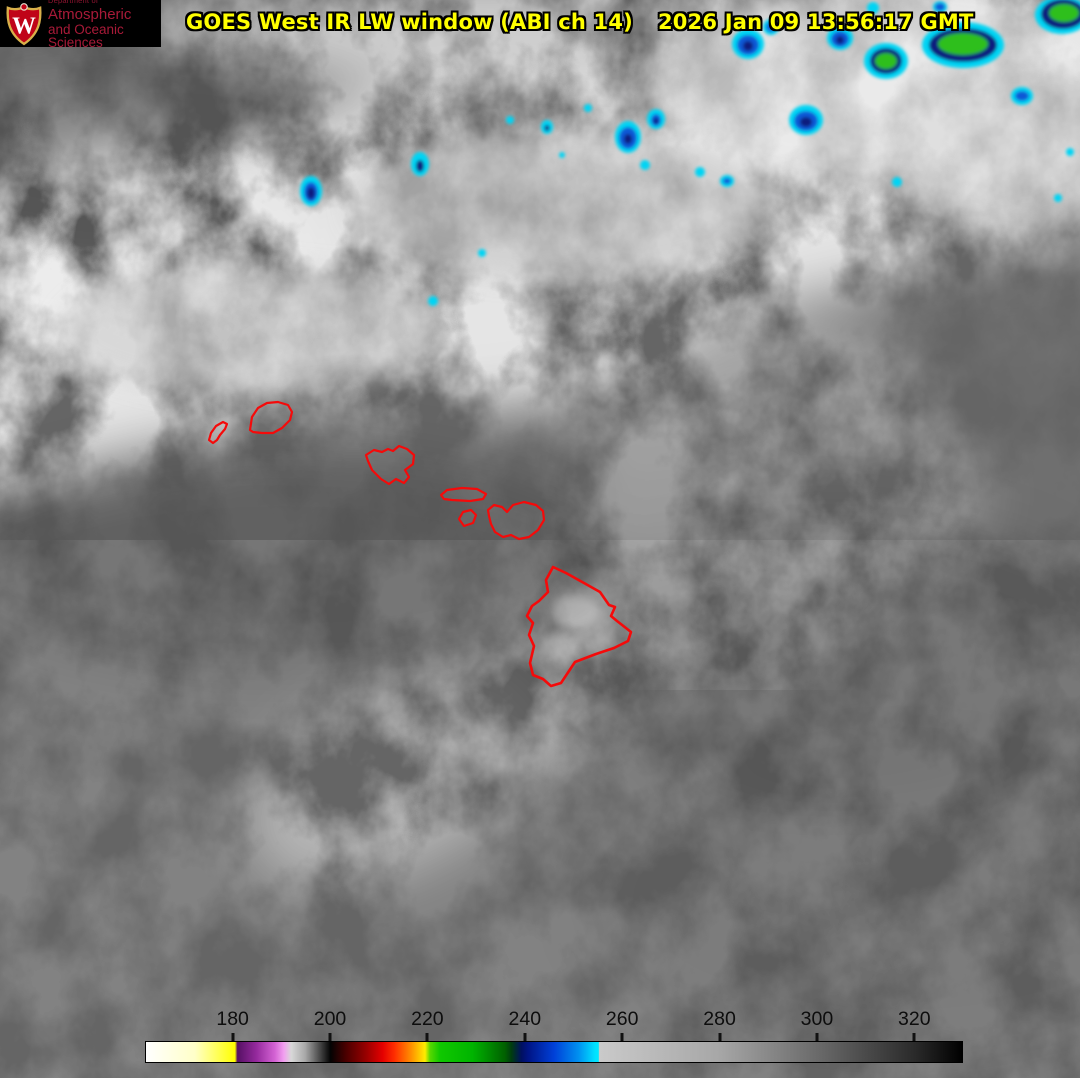 The height and width of the screenshot is (1078, 1080). I want to click on colorbar-scale: 180 200 220 240 260 280 300 320, so click(554, 1038).